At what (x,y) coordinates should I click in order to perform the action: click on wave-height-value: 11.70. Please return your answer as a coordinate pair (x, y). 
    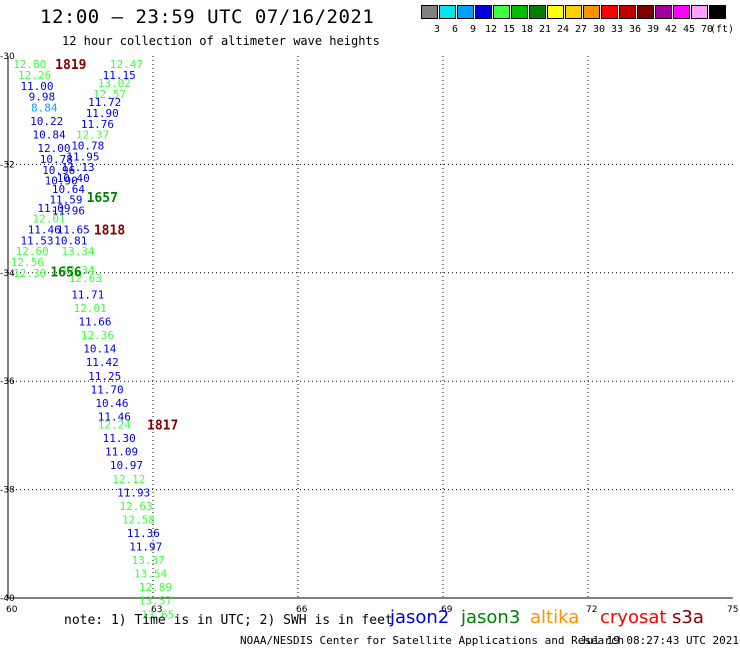
    Looking at the image, I should click on (107, 389).